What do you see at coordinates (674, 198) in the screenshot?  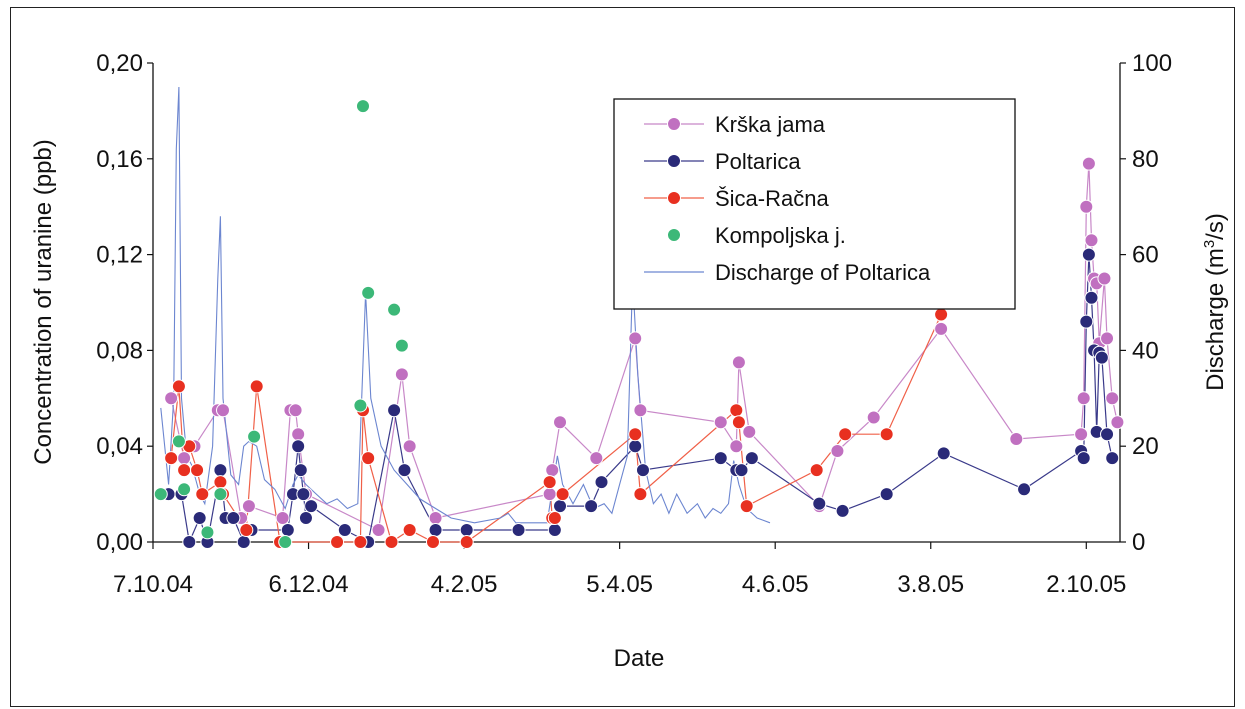 I see `legend-marker-sica-racna` at bounding box center [674, 198].